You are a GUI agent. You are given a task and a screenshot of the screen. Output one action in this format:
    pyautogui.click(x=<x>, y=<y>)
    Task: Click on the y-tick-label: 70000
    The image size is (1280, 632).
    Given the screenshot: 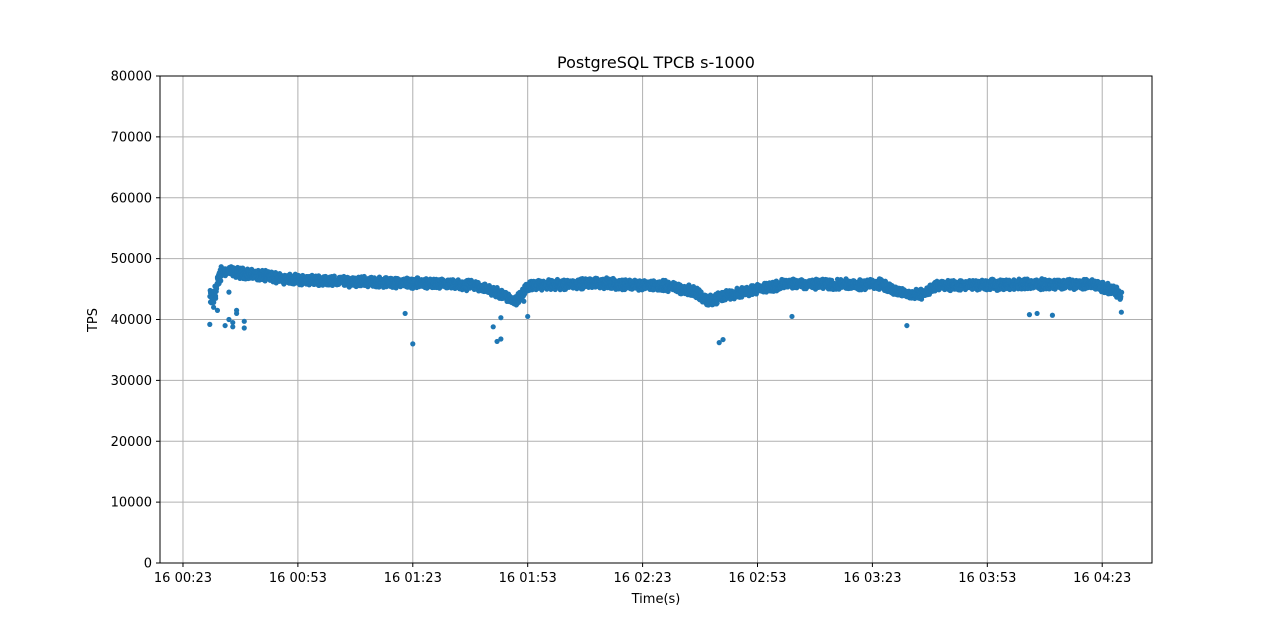 What is the action you would take?
    pyautogui.click(x=131, y=137)
    